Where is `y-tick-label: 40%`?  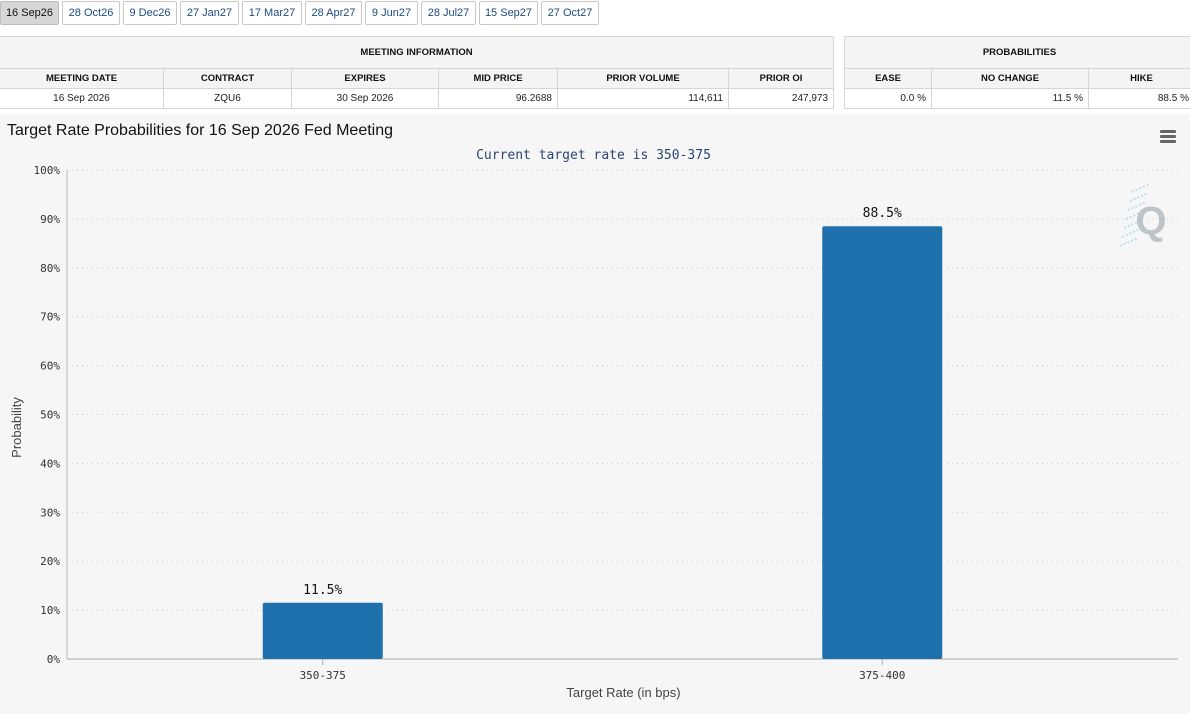
y-tick-label: 40% is located at coordinates (50, 463).